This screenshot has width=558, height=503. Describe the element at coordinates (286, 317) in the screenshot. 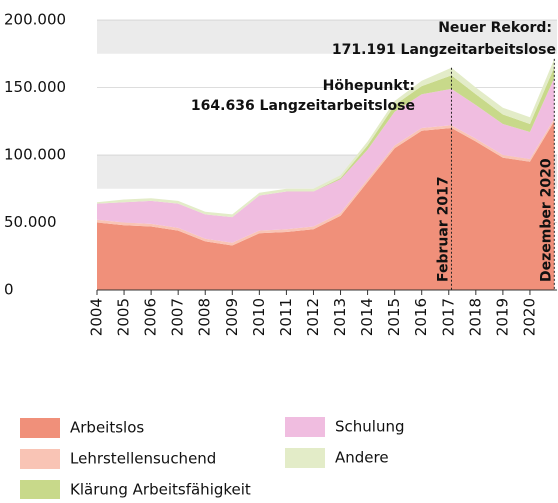

I see `x-tick-label: 2011` at that location.